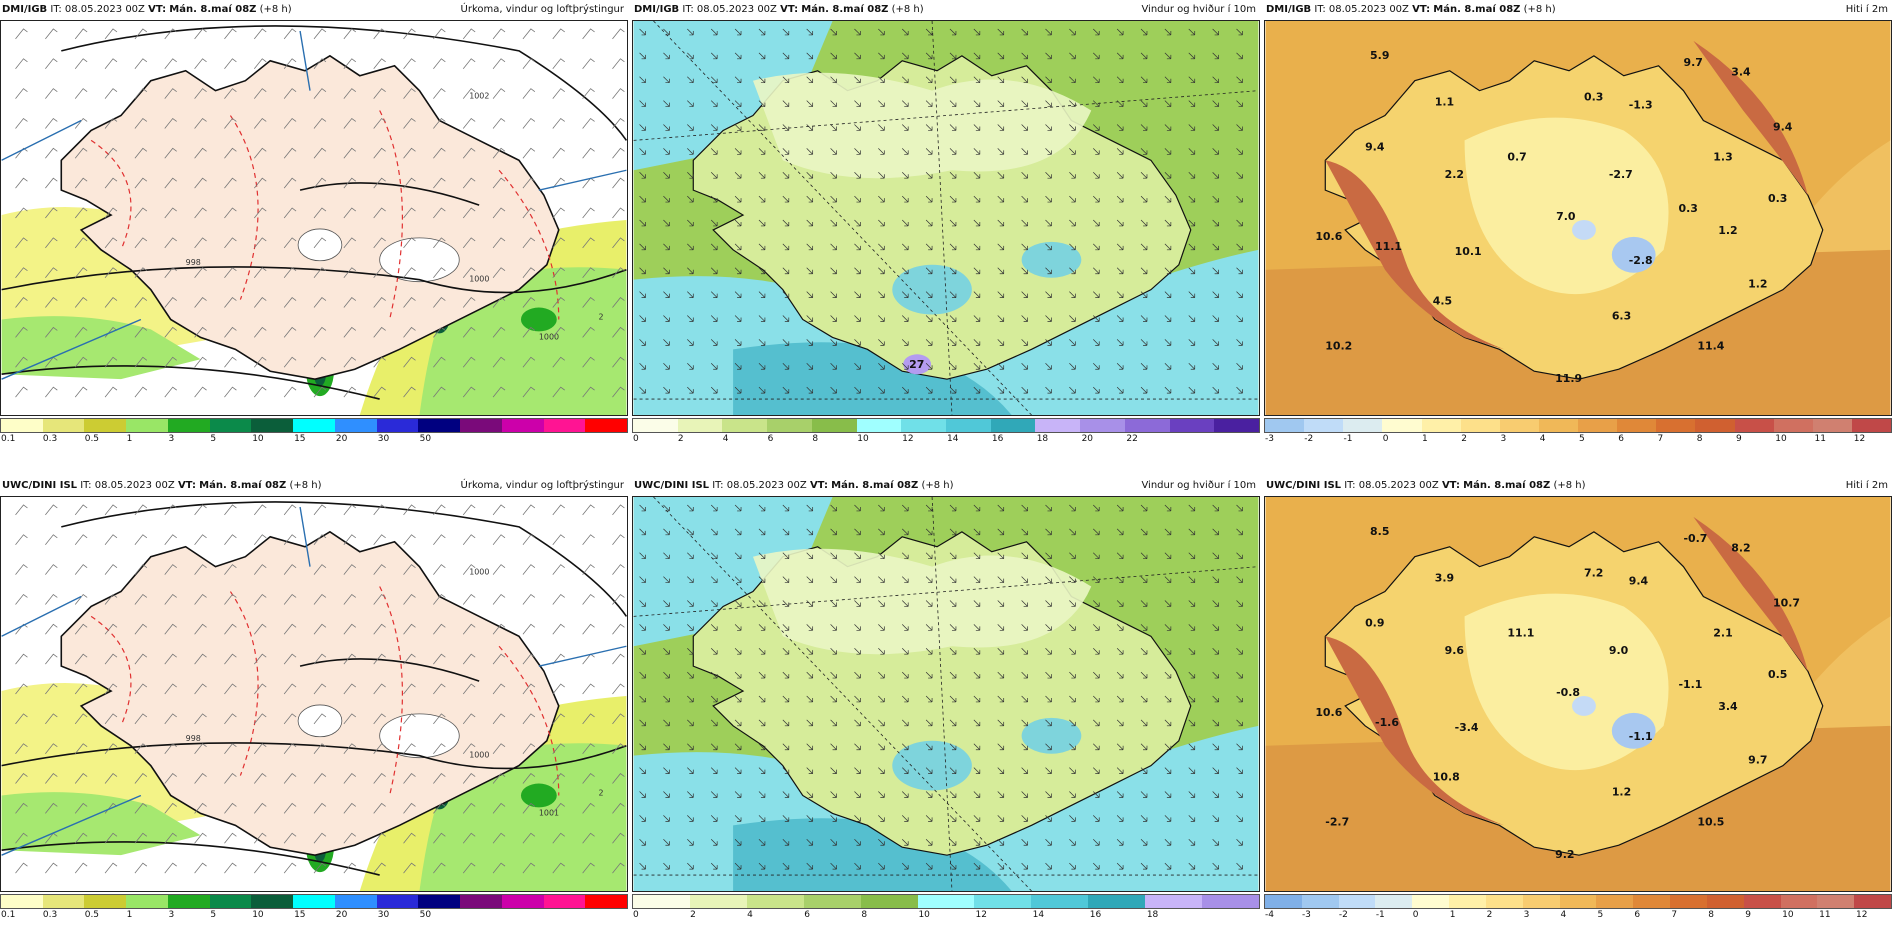 Image resolution: width=1900 pixels, height=950 pixels. What do you see at coordinates (1722, 156) in the screenshot?
I see `temperature-label: 1.3` at bounding box center [1722, 156].